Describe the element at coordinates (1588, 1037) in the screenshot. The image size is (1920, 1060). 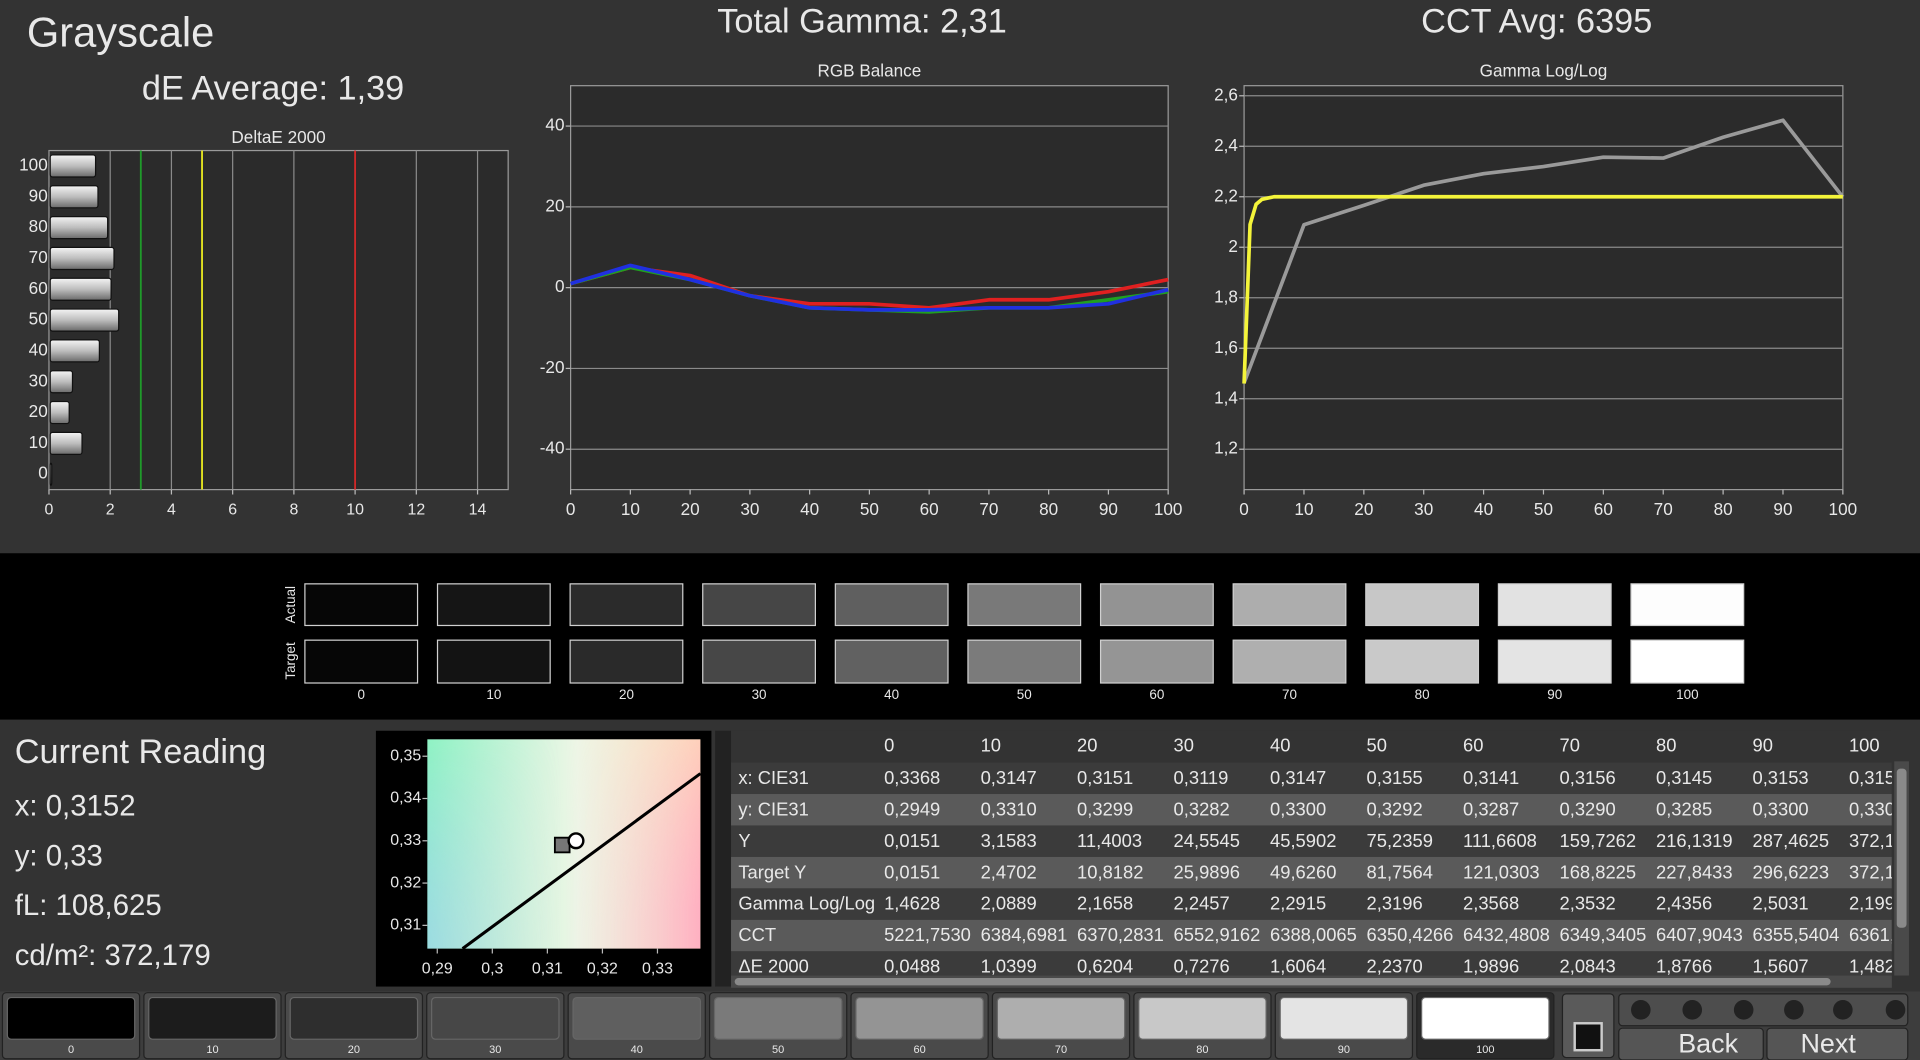
I see `stop-icon` at that location.